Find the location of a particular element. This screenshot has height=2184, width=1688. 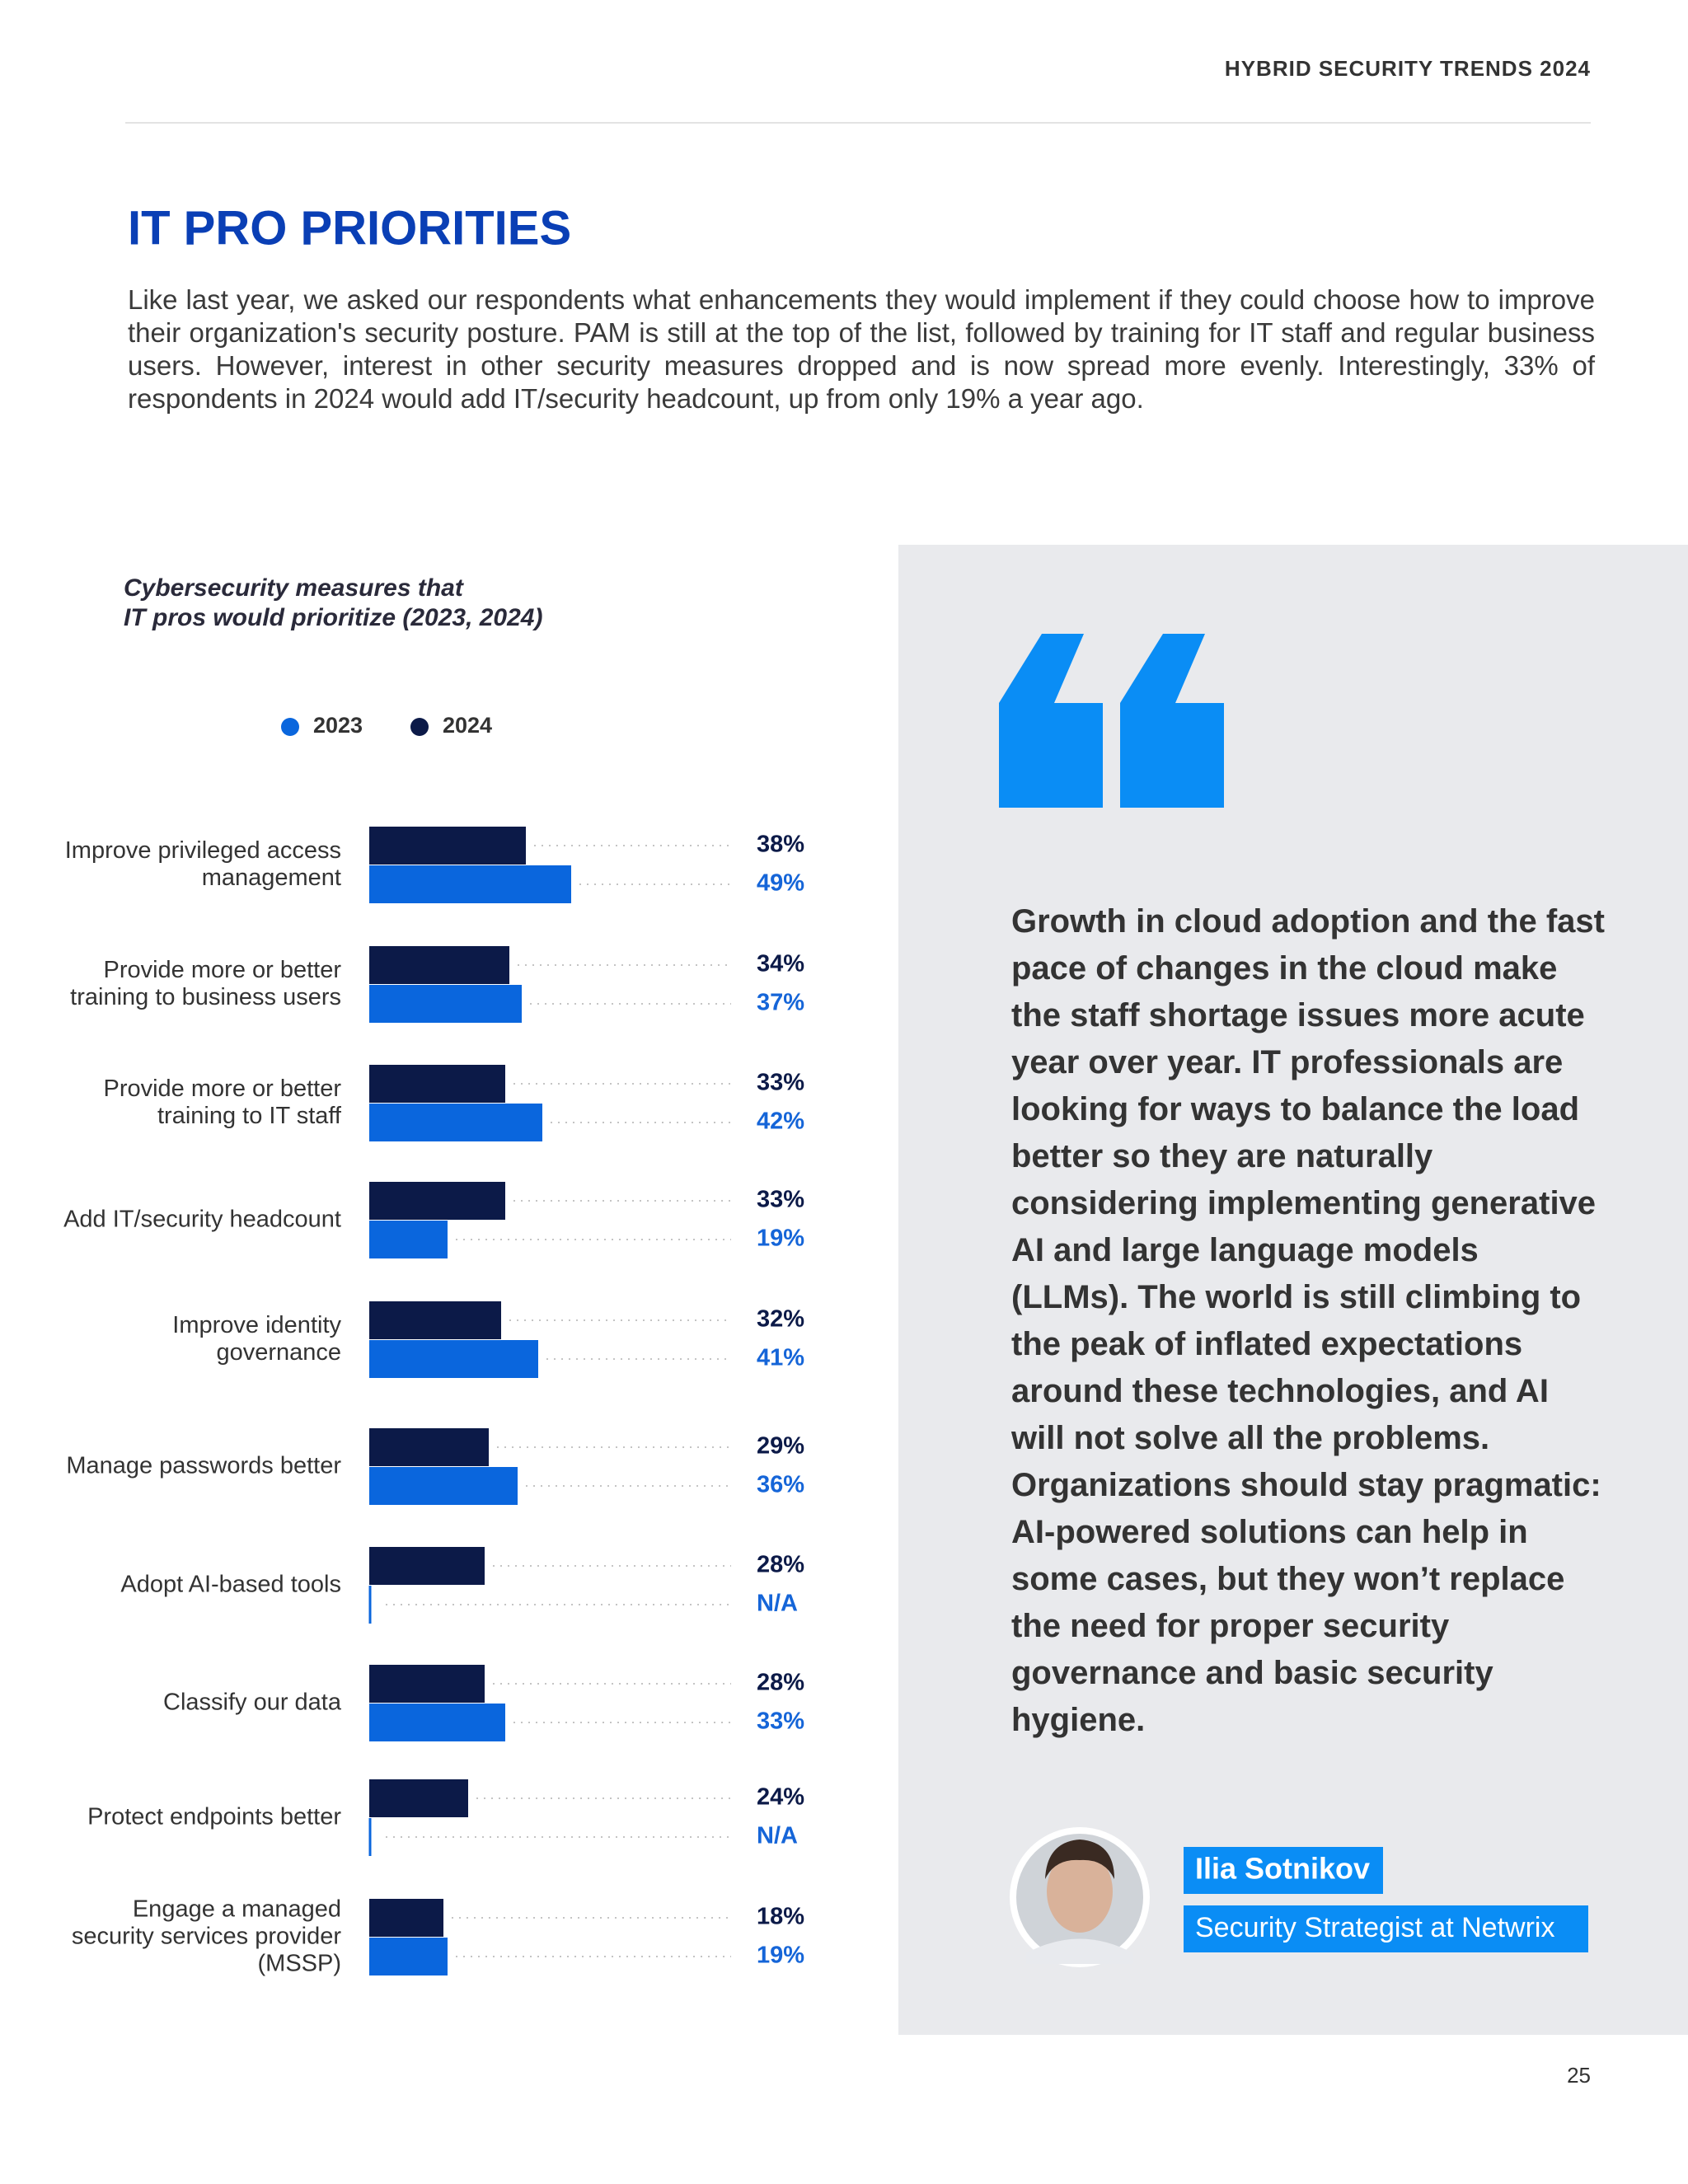

category-label: Manage passwords better is located at coordinates (203, 1465).